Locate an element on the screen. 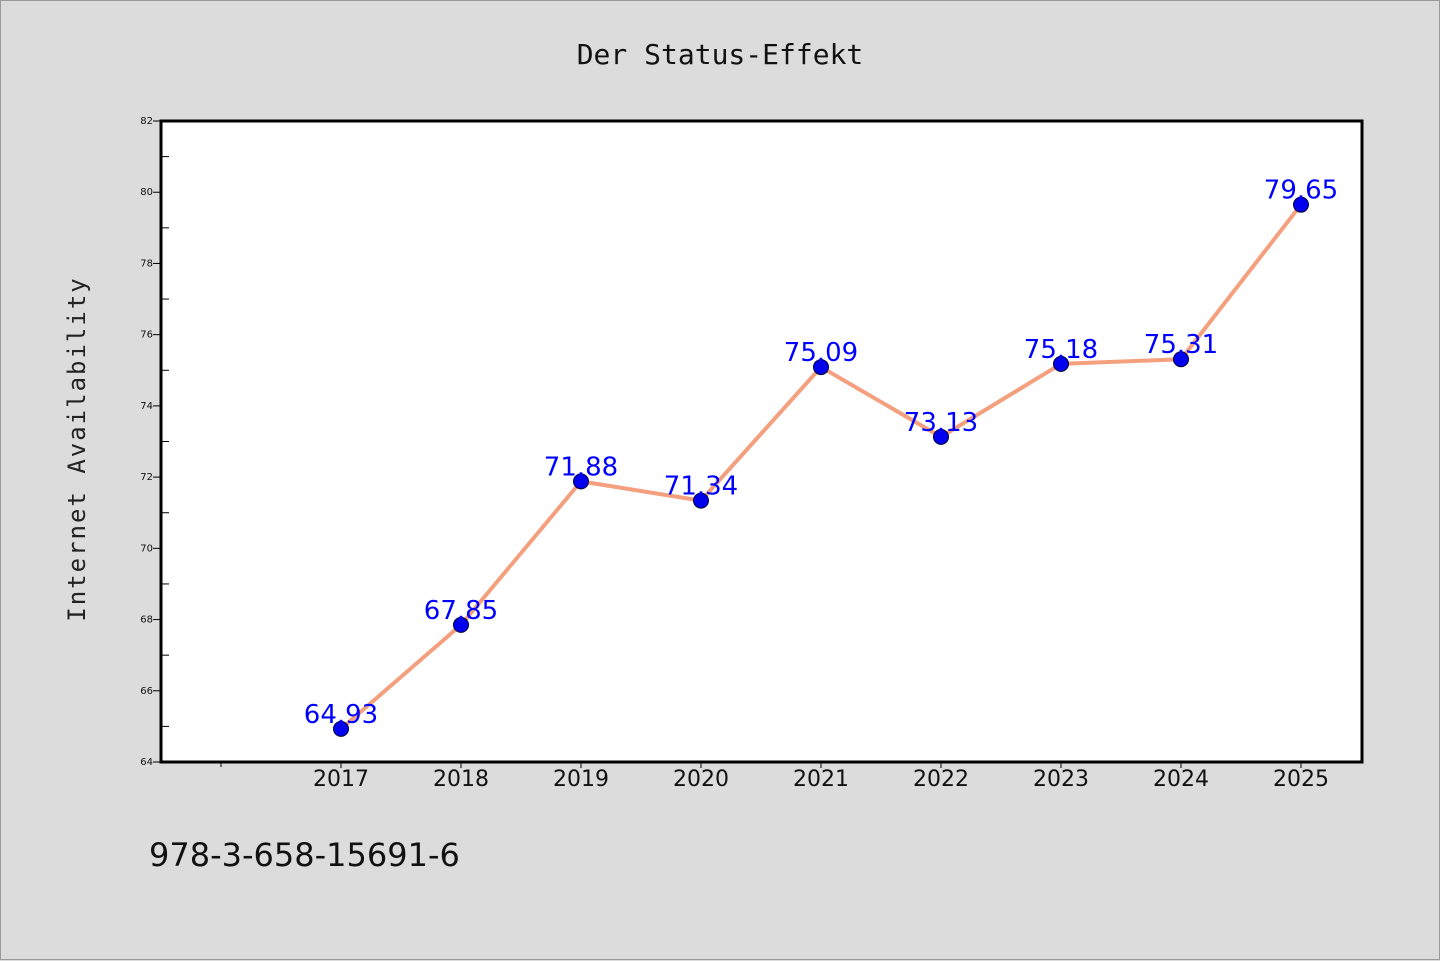  chart-title: Der Status-Effekt is located at coordinates (720, 54).